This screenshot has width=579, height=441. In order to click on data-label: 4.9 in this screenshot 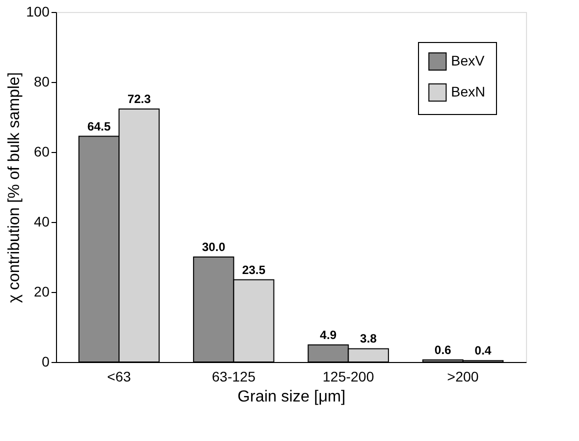, I will do `click(328, 335)`.